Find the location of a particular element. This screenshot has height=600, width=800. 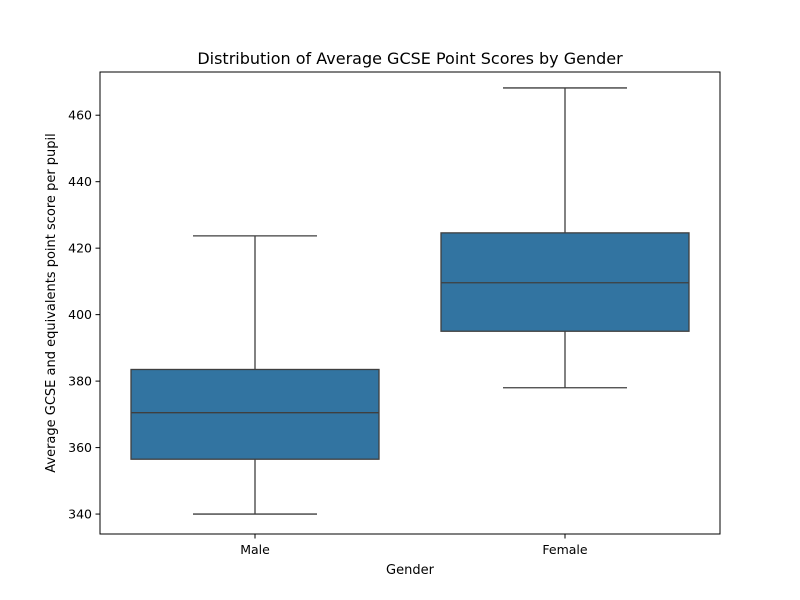

x-tick-label: Male is located at coordinates (255, 549).